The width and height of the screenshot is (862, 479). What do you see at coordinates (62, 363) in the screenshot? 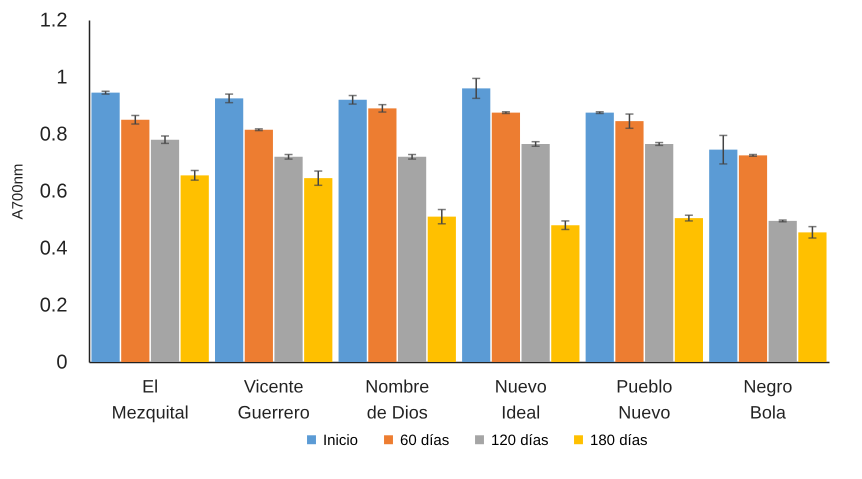
I see `y-tick-label: 0` at bounding box center [62, 363].